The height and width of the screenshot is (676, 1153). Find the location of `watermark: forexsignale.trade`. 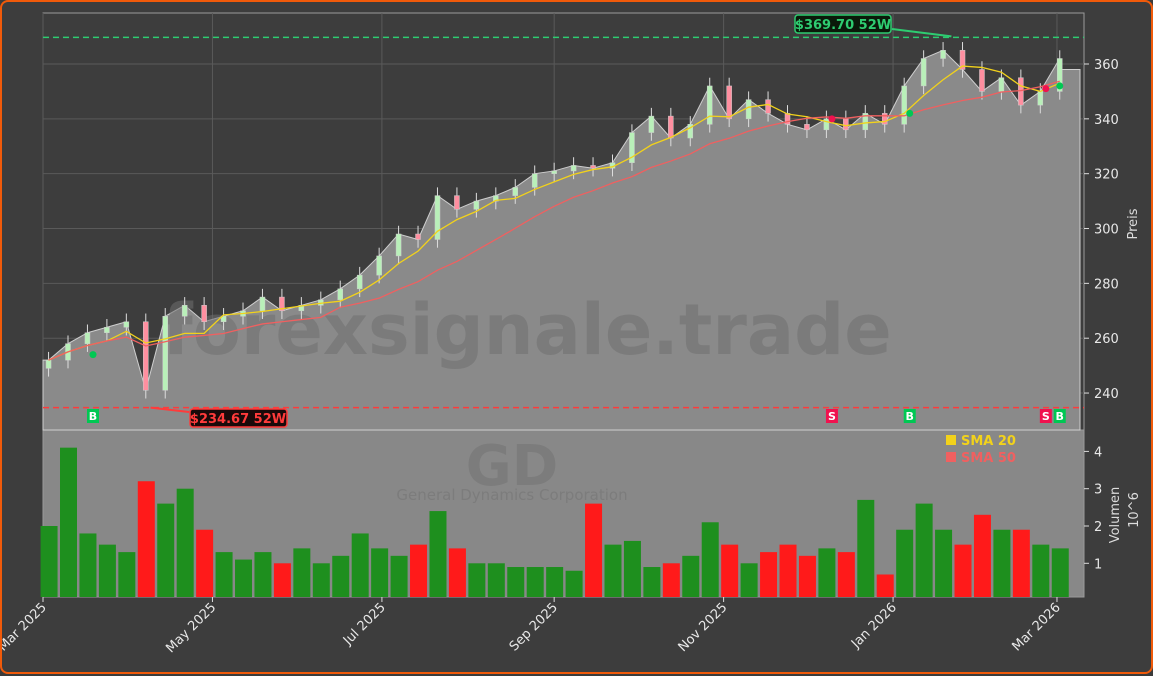

watermark: forexsignale.trade is located at coordinates (526, 330).